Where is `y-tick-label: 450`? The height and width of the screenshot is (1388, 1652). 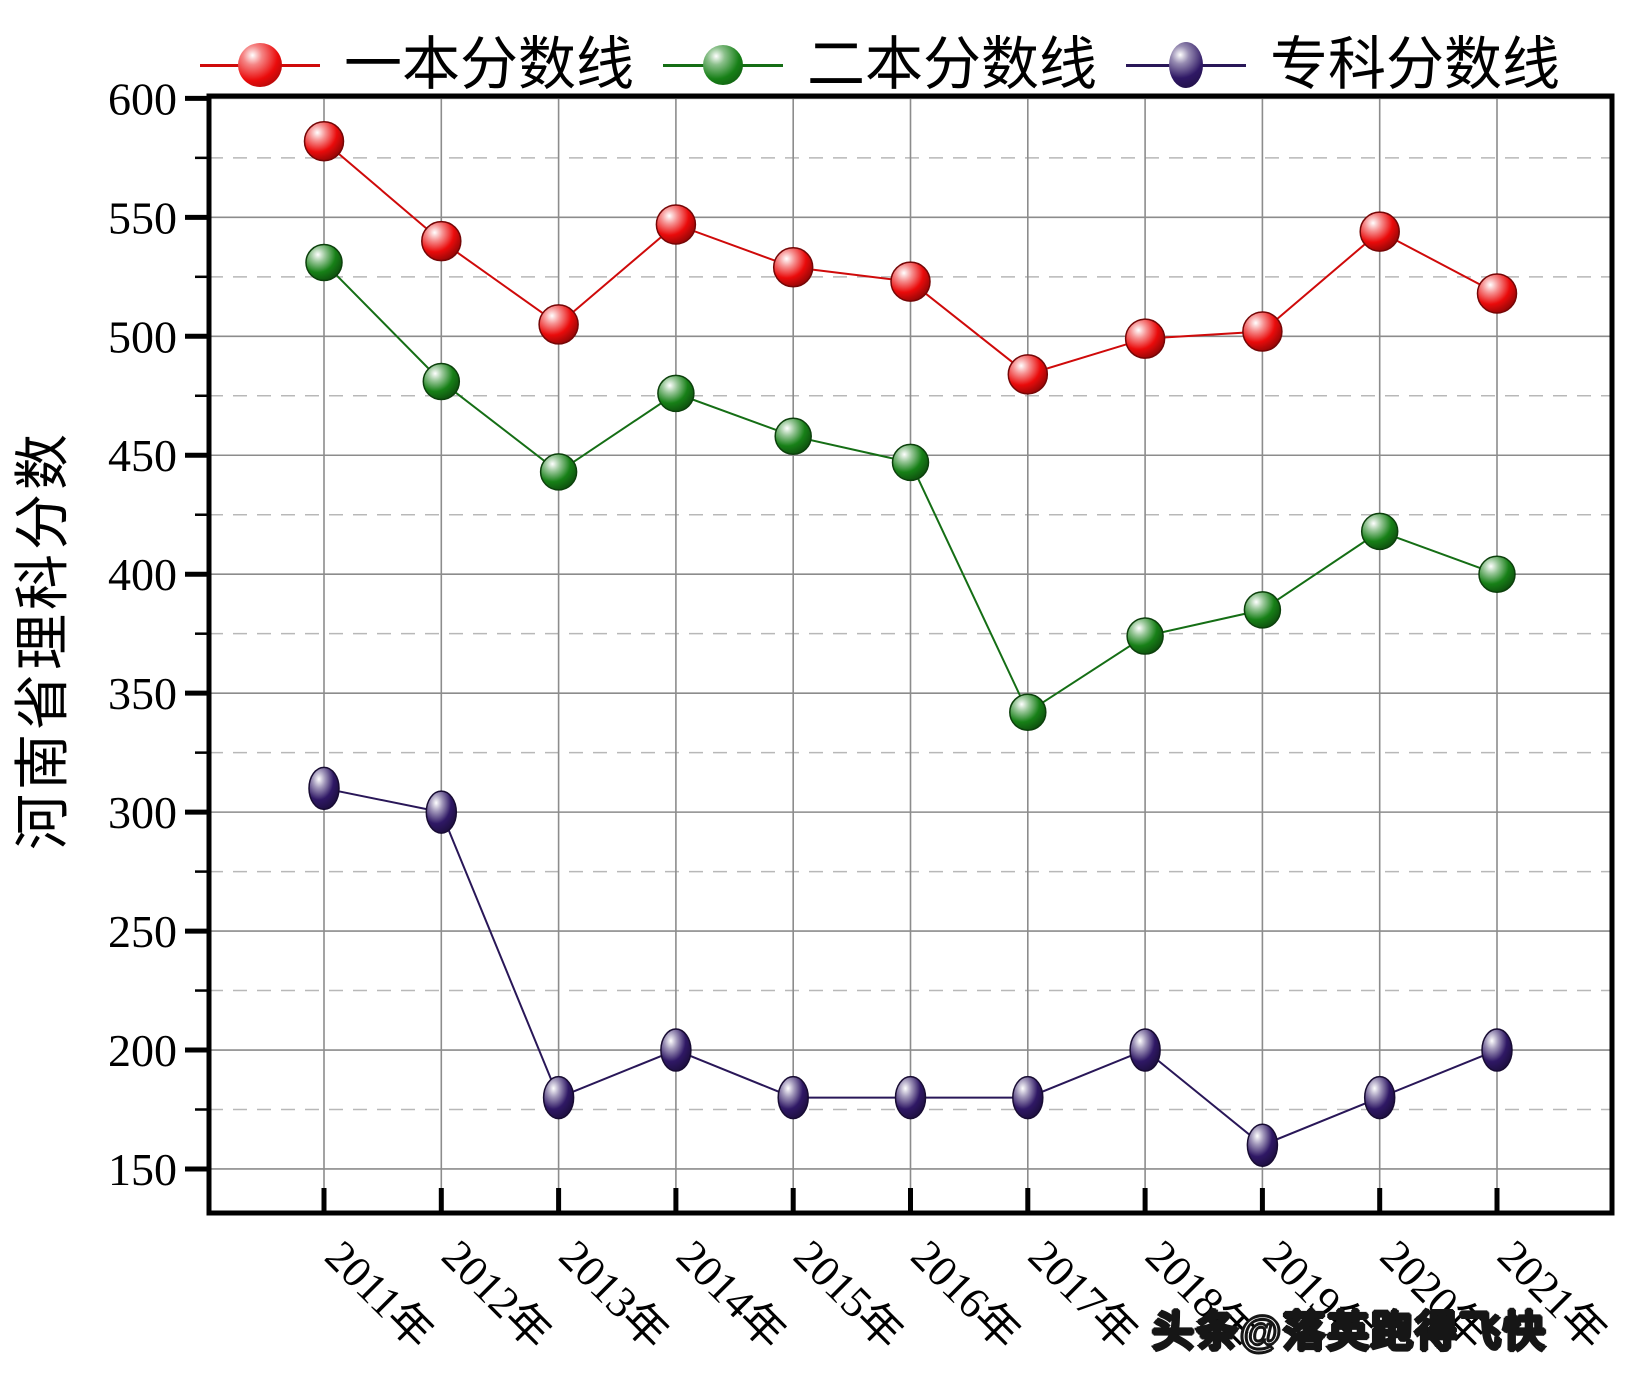
y-tick-label: 450 is located at coordinates (142, 455).